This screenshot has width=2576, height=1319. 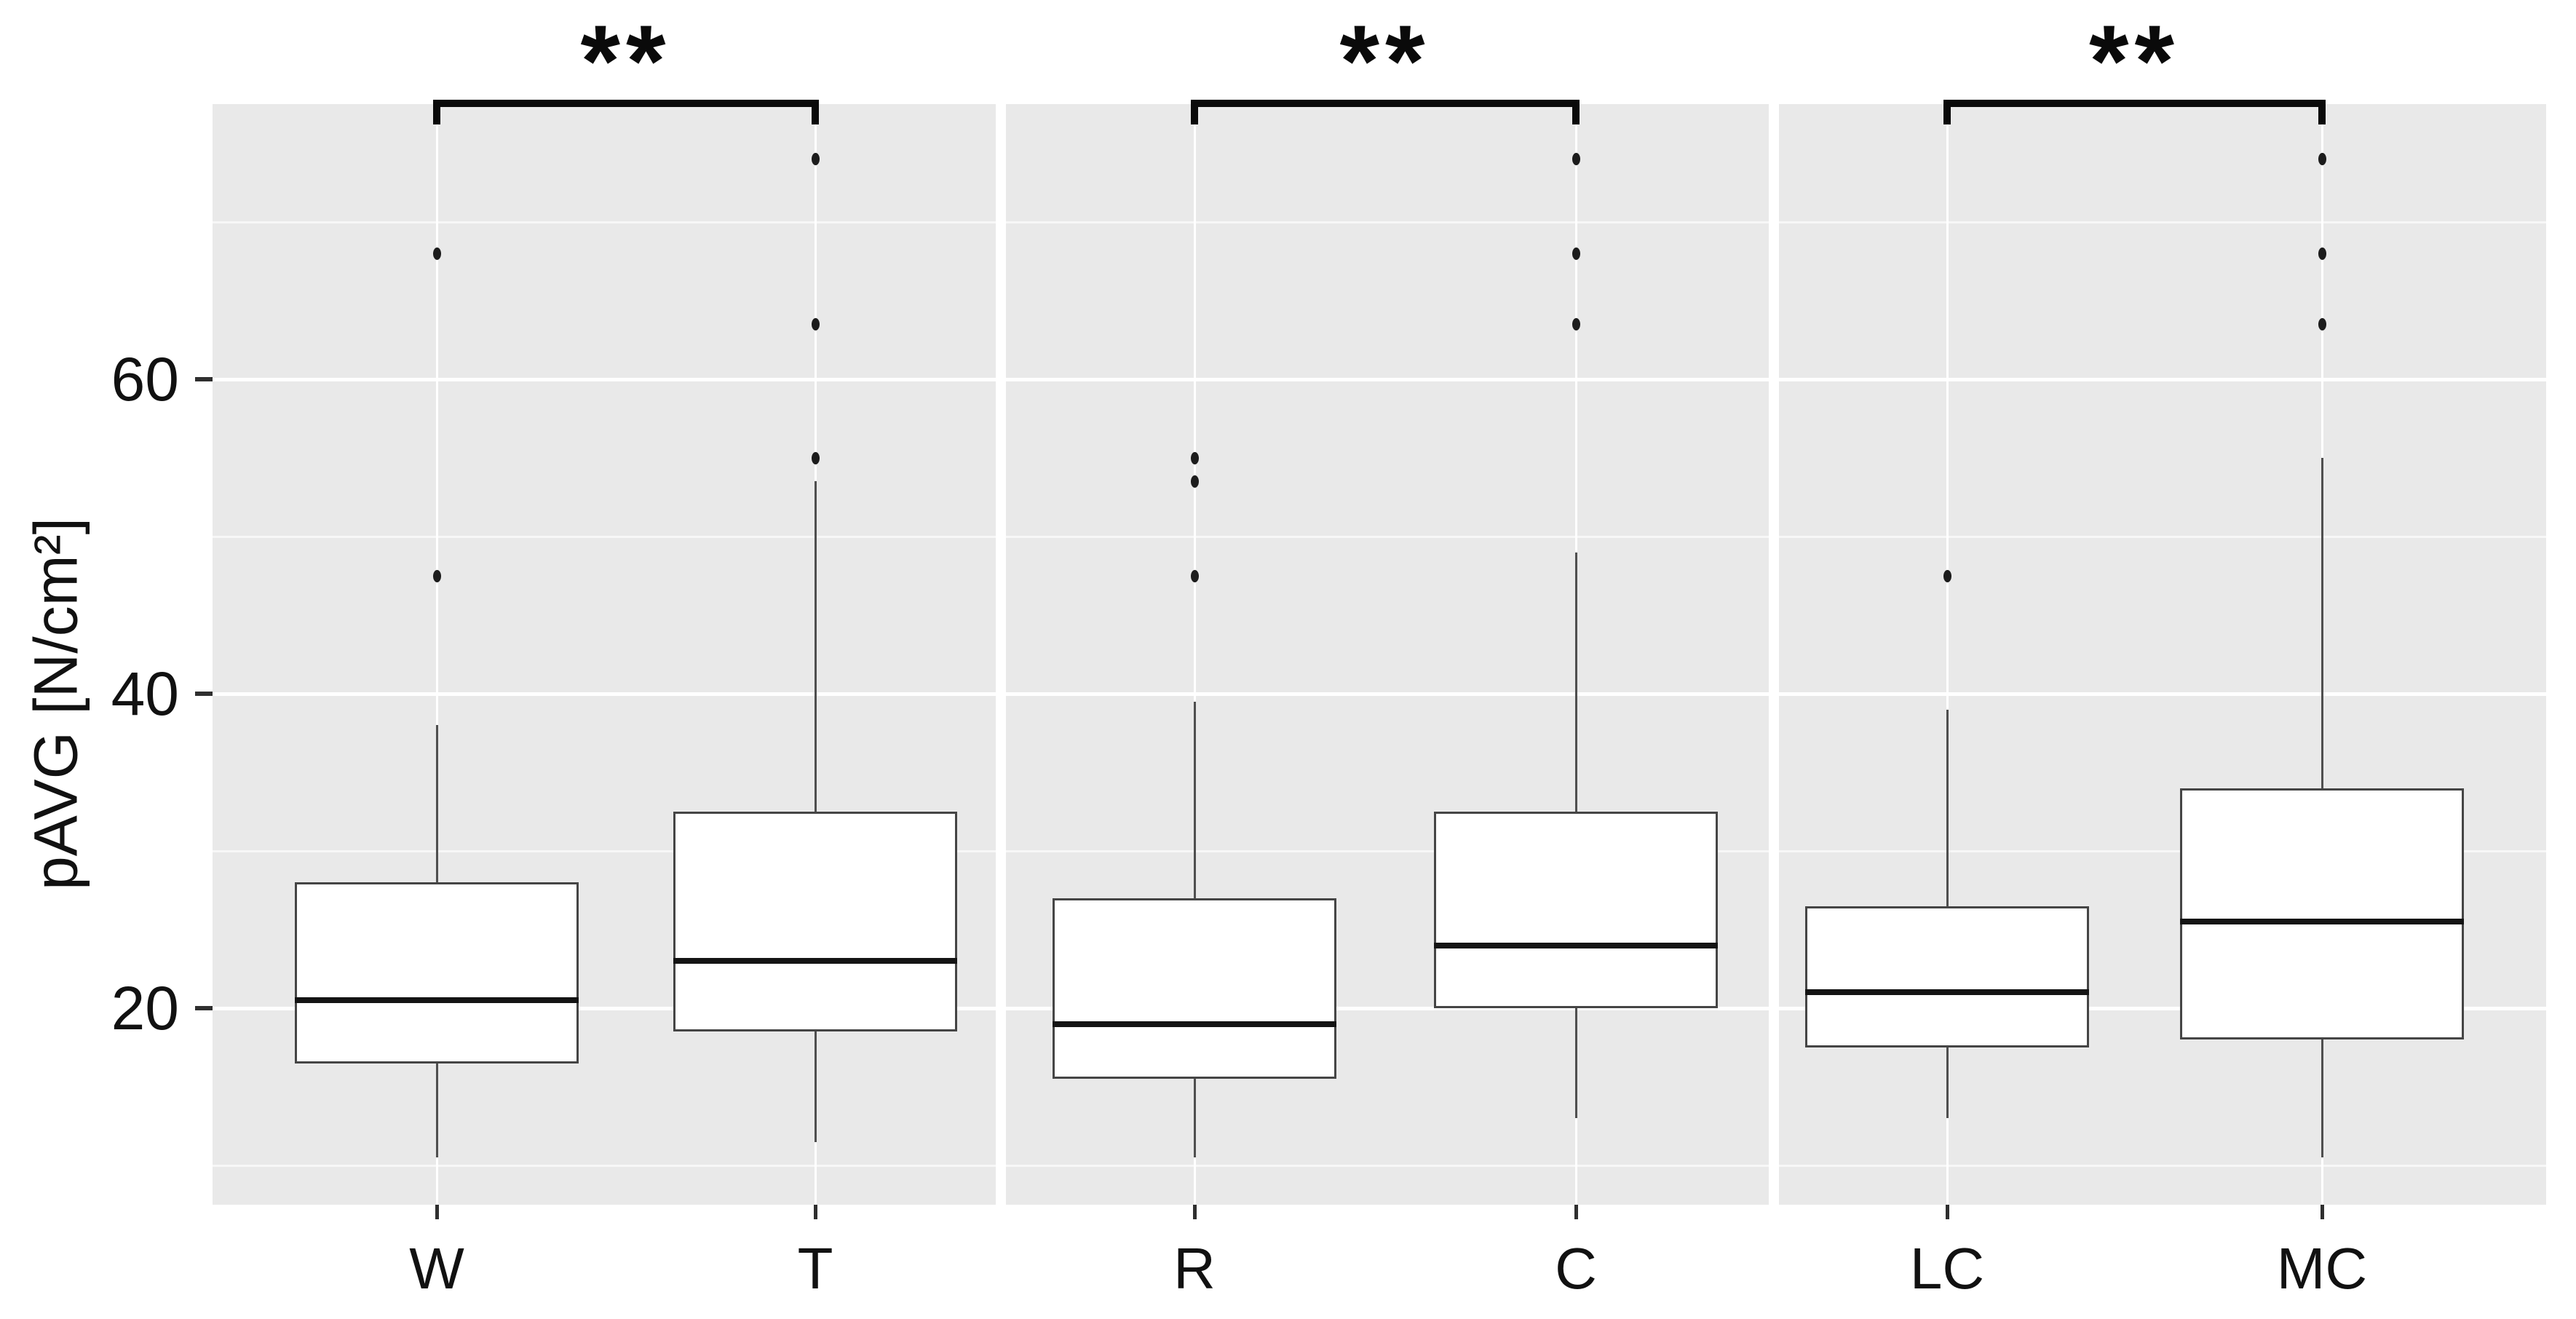 What do you see at coordinates (145, 1008) in the screenshot?
I see `y-tick-label: 20` at bounding box center [145, 1008].